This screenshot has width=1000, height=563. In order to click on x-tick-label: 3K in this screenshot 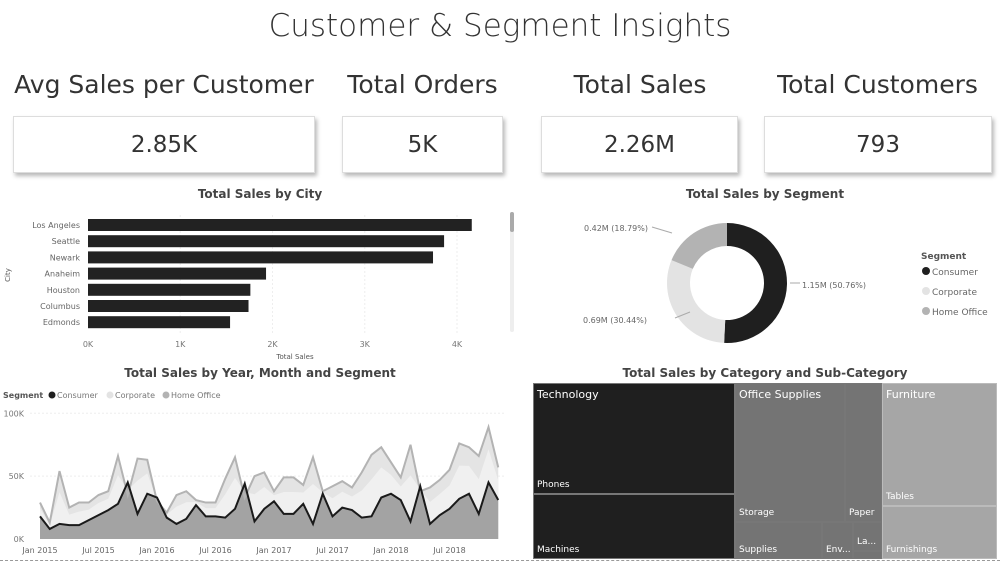, I will do `click(365, 344)`.